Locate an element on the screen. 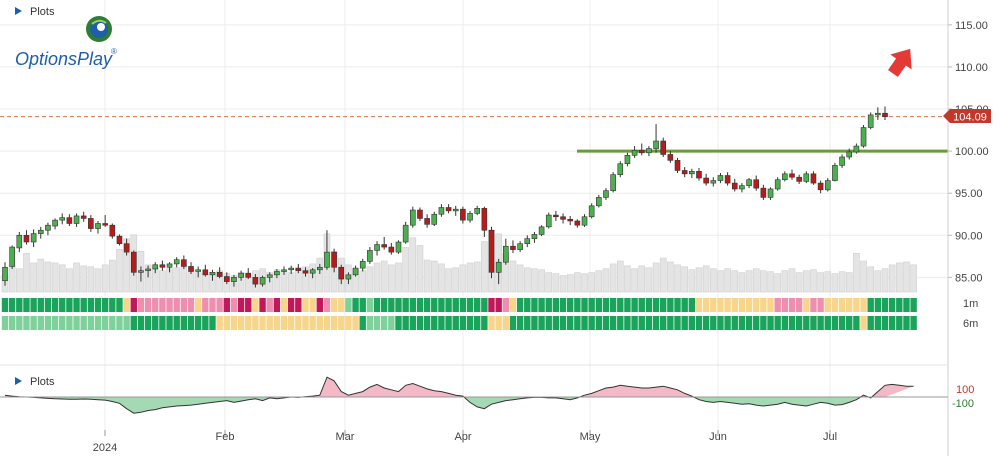  optionsplay-logo: OptionsPlay ® is located at coordinates (66, 42).